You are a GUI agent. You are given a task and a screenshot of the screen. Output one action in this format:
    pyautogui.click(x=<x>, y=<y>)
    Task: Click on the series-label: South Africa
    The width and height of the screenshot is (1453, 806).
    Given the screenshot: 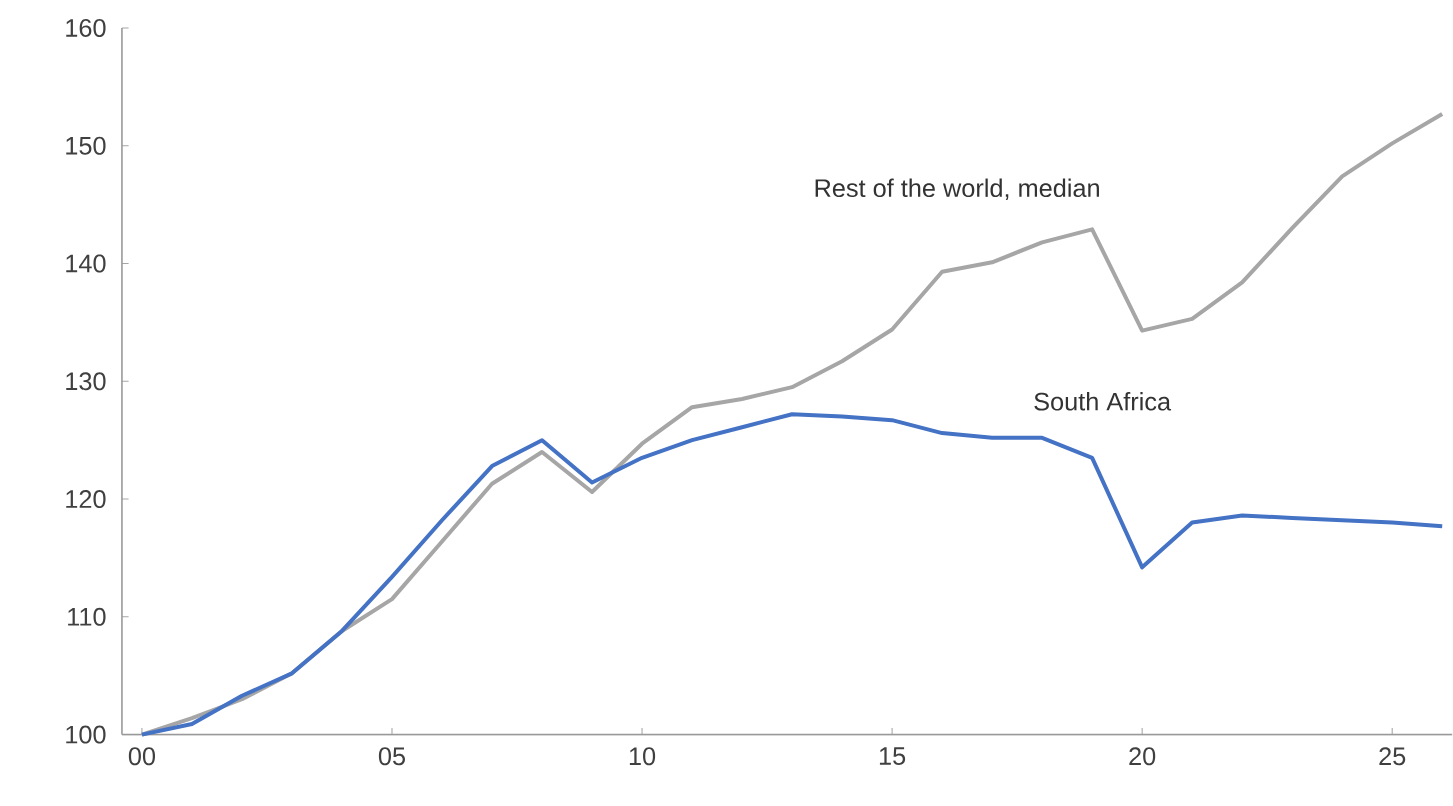 What is the action you would take?
    pyautogui.click(x=1103, y=401)
    